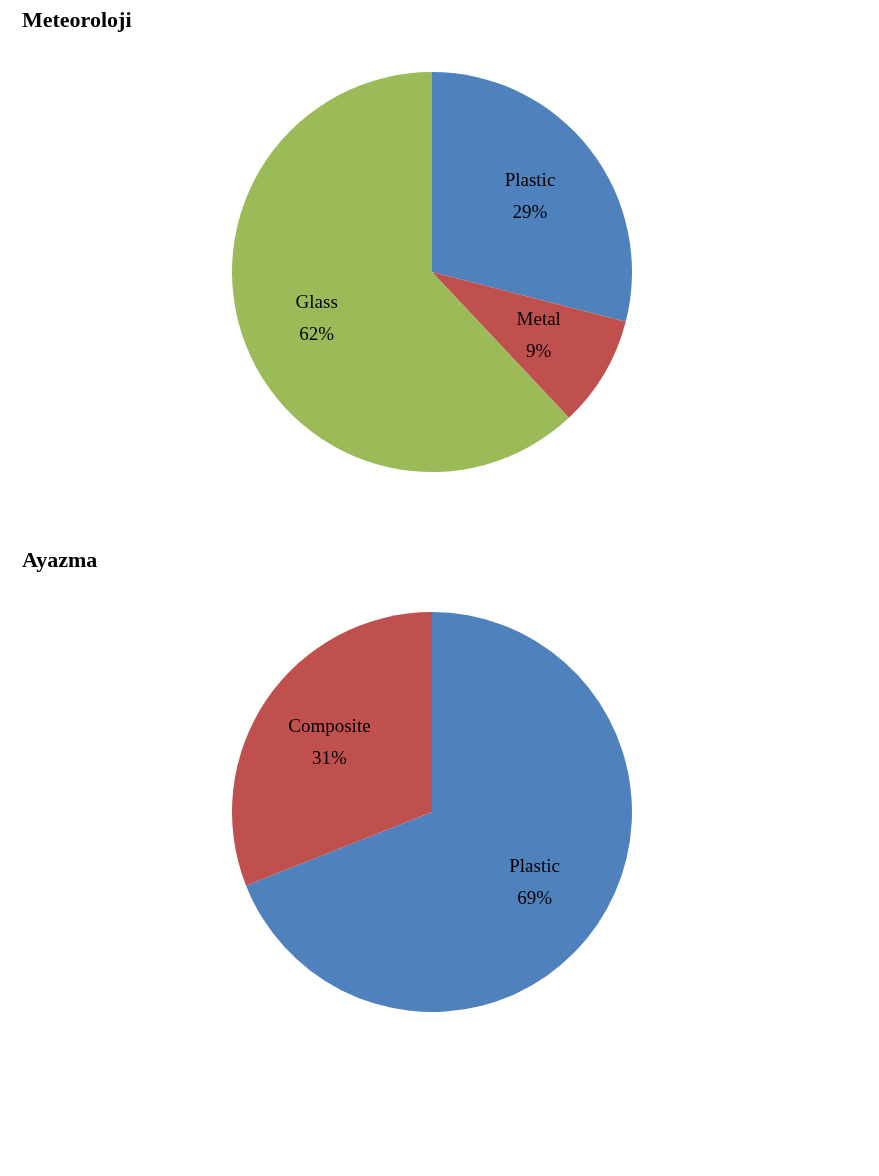  Describe the element at coordinates (329, 726) in the screenshot. I see `slice-label: Composite` at that location.